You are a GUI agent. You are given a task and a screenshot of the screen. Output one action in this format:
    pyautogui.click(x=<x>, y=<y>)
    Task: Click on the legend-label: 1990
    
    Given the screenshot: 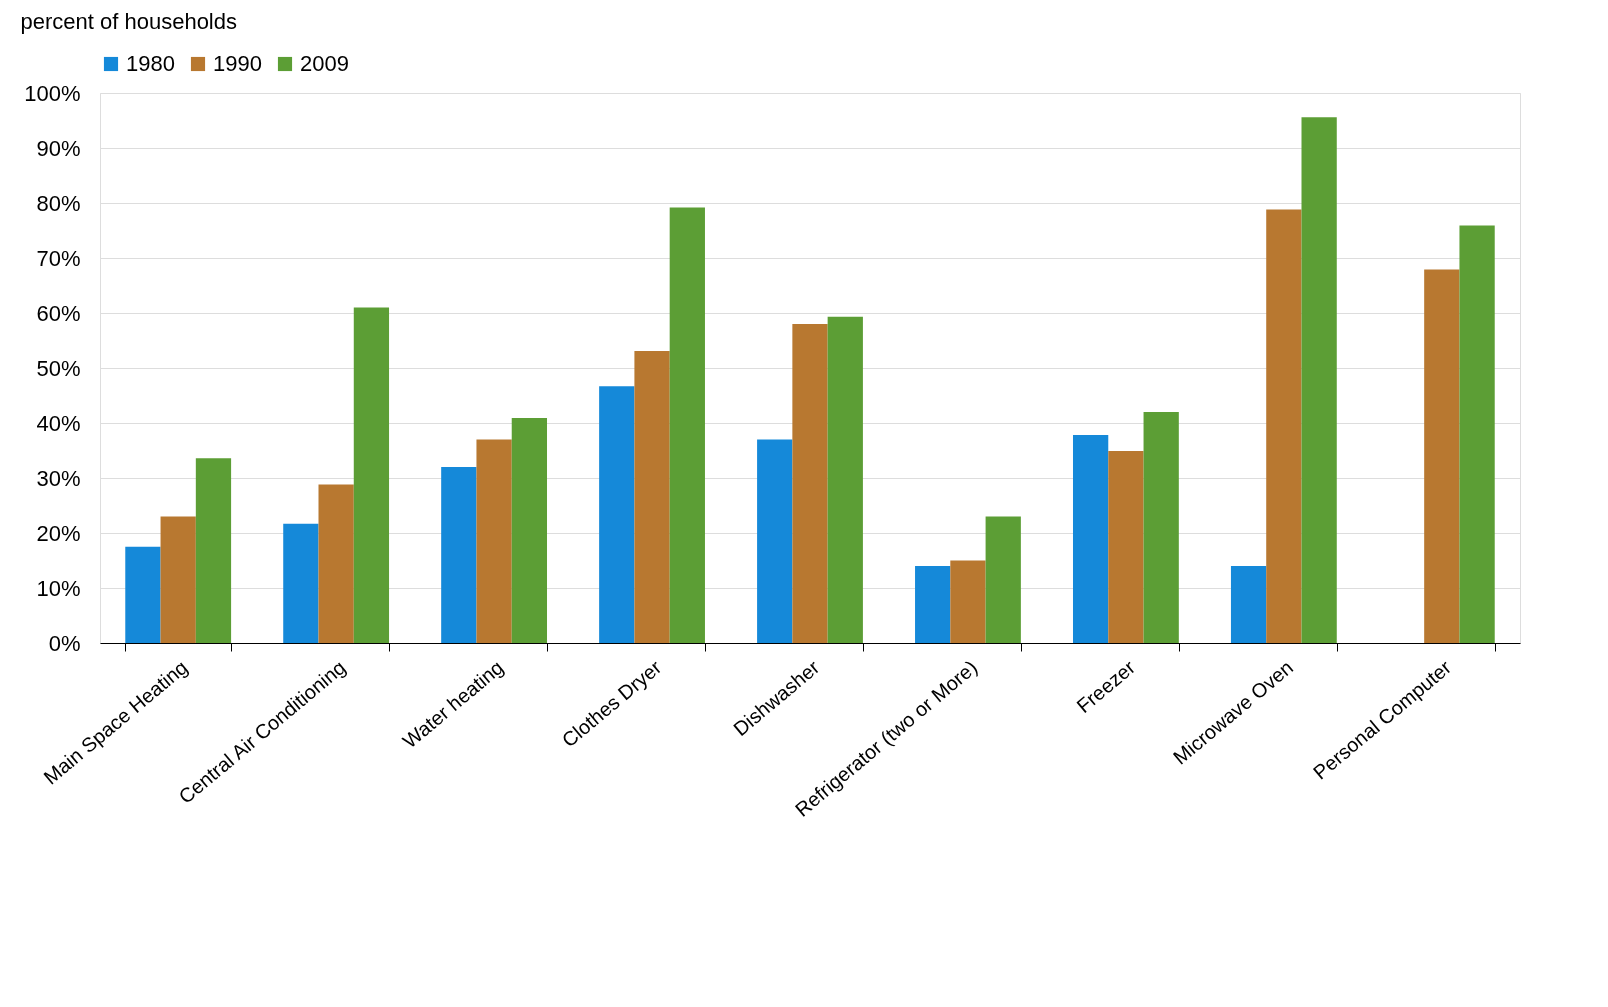 What is the action you would take?
    pyautogui.click(x=237, y=63)
    